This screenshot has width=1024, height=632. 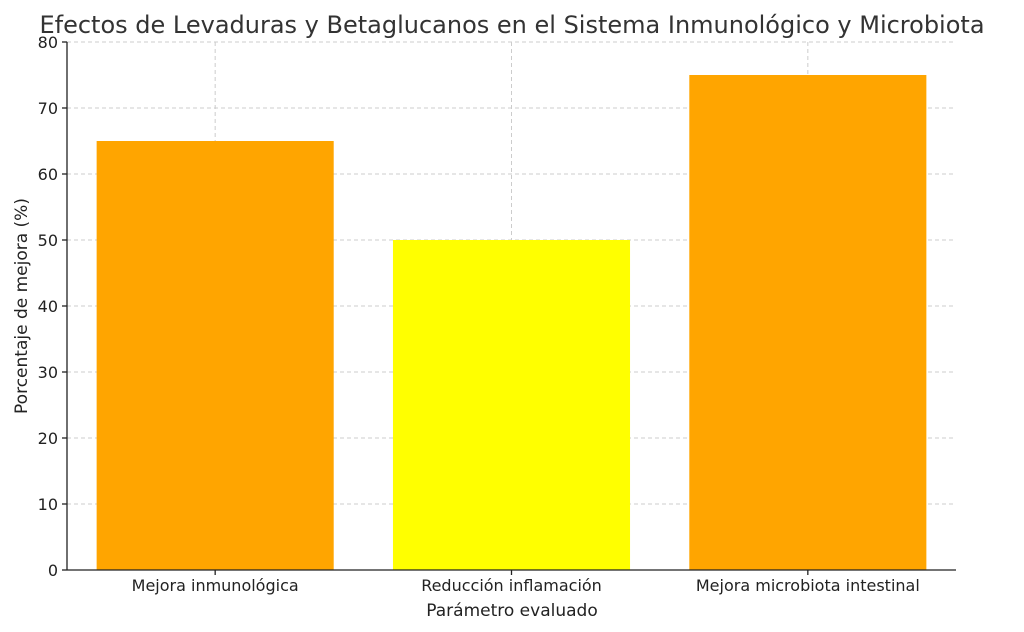 I want to click on y-axis-label: Porcentaje de mejora (%), so click(x=22, y=306).